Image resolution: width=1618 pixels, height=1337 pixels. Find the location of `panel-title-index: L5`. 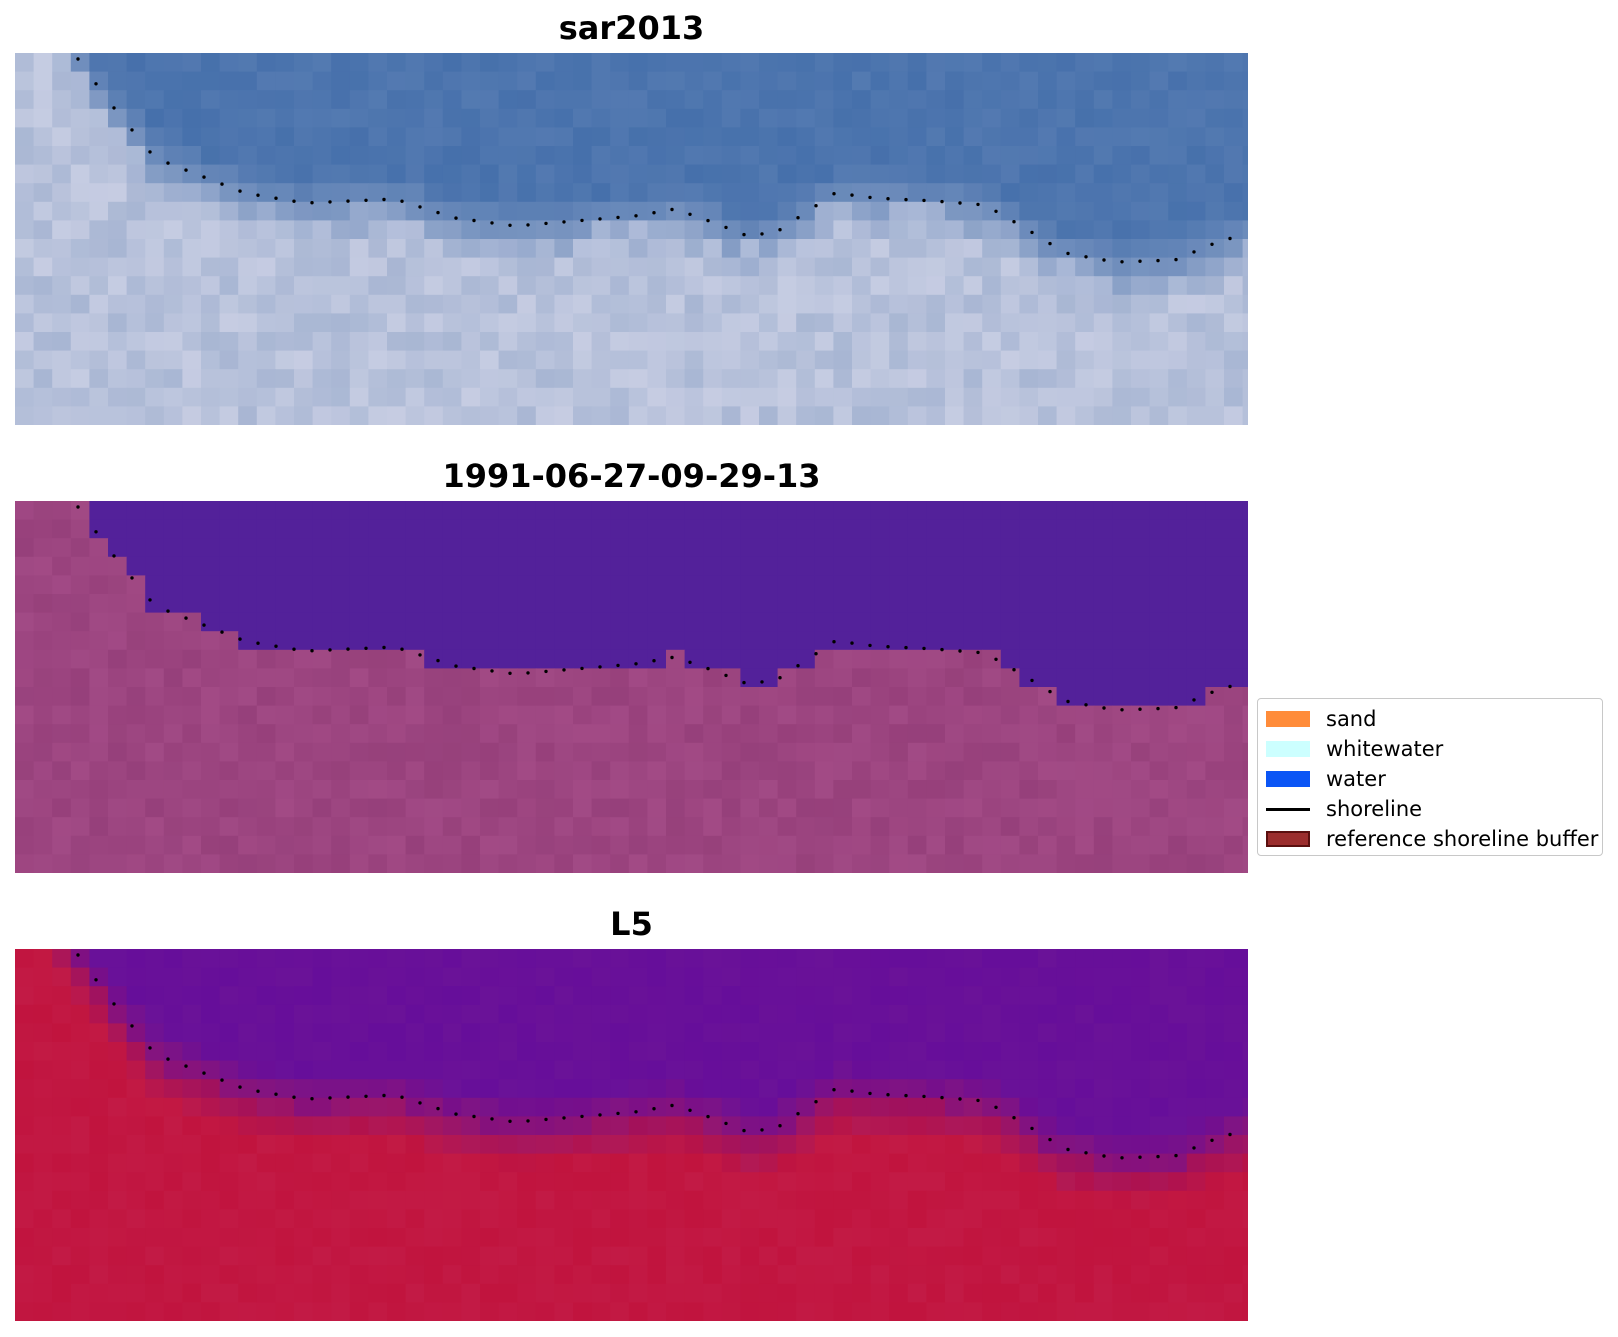

panel-title-index: L5 is located at coordinates (631, 924).